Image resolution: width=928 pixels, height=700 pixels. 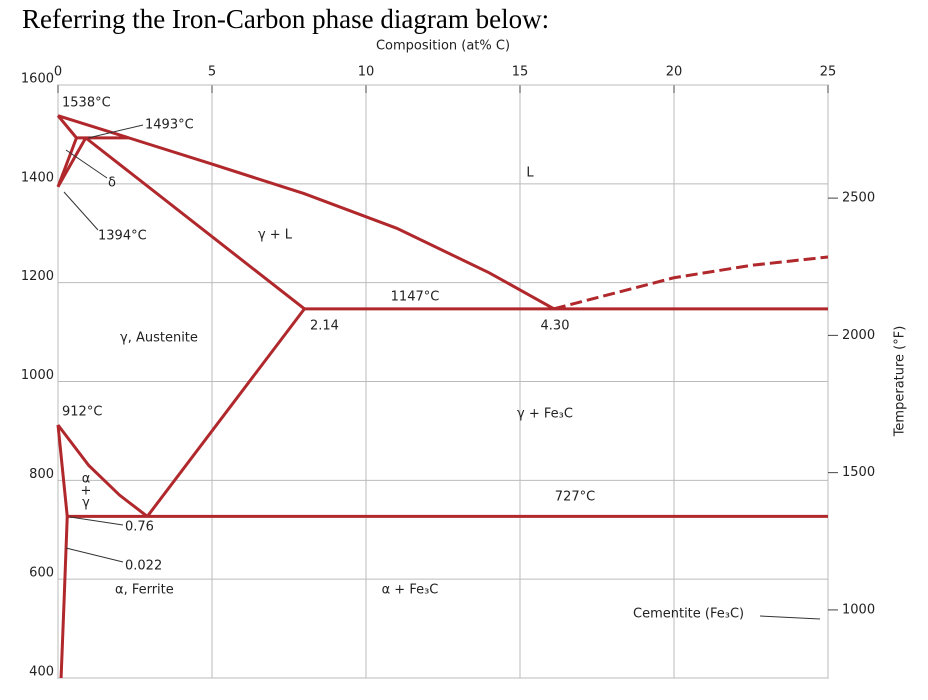 I want to click on annotation: 727°C, so click(x=575, y=497).